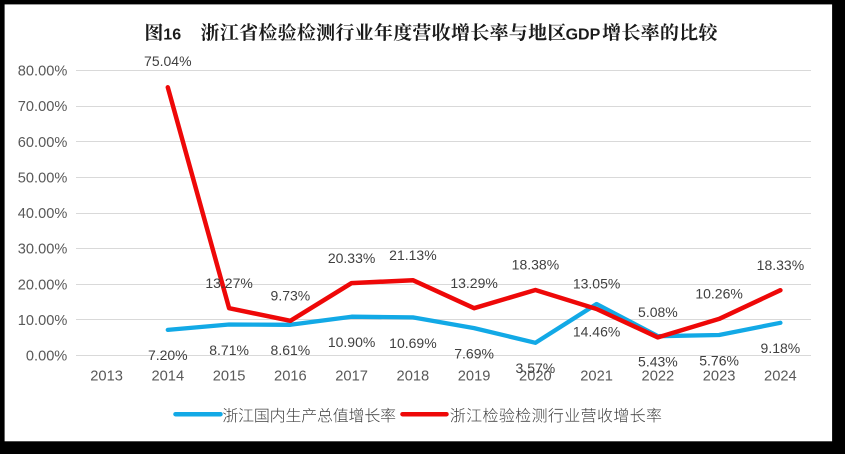  Describe the element at coordinates (474, 377) in the screenshot. I see `svg-text: 2019` at that location.